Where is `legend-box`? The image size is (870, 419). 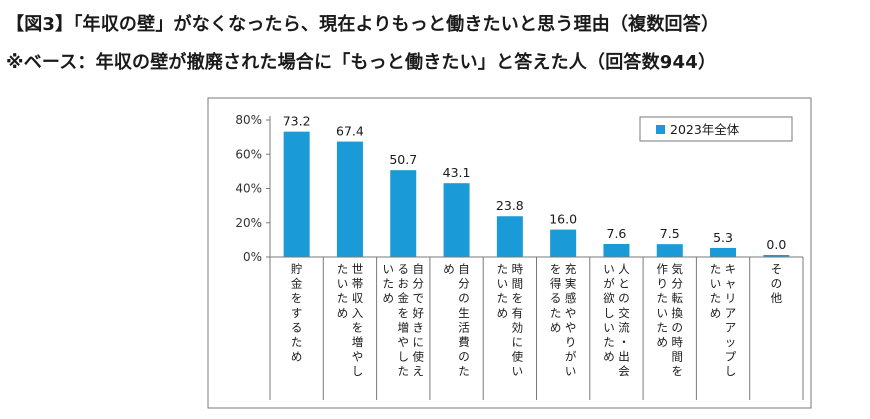
legend-box is located at coordinates (716, 129).